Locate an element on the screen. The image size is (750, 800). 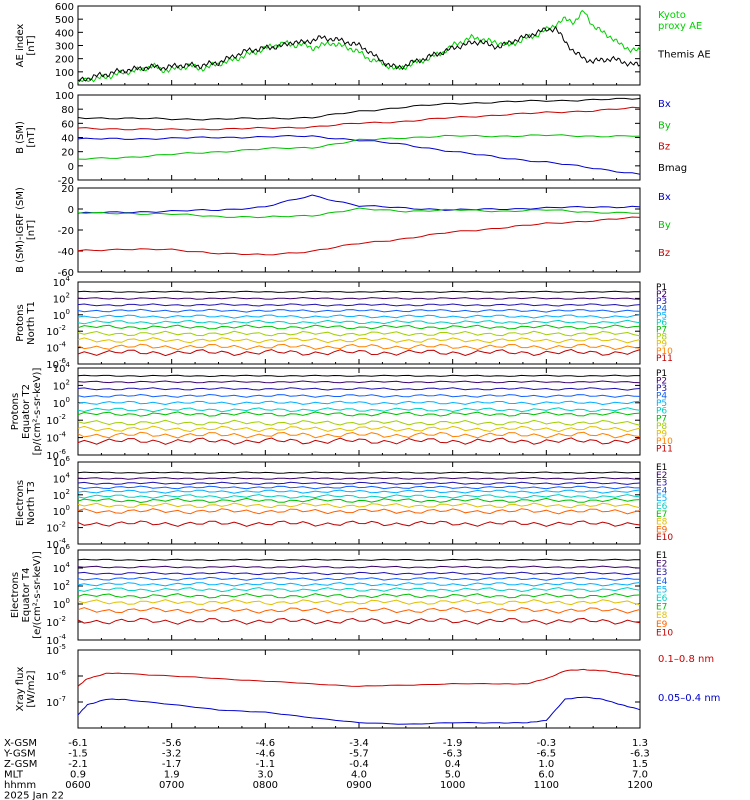
y-tick-label: -20 is located at coordinates (66, 231).